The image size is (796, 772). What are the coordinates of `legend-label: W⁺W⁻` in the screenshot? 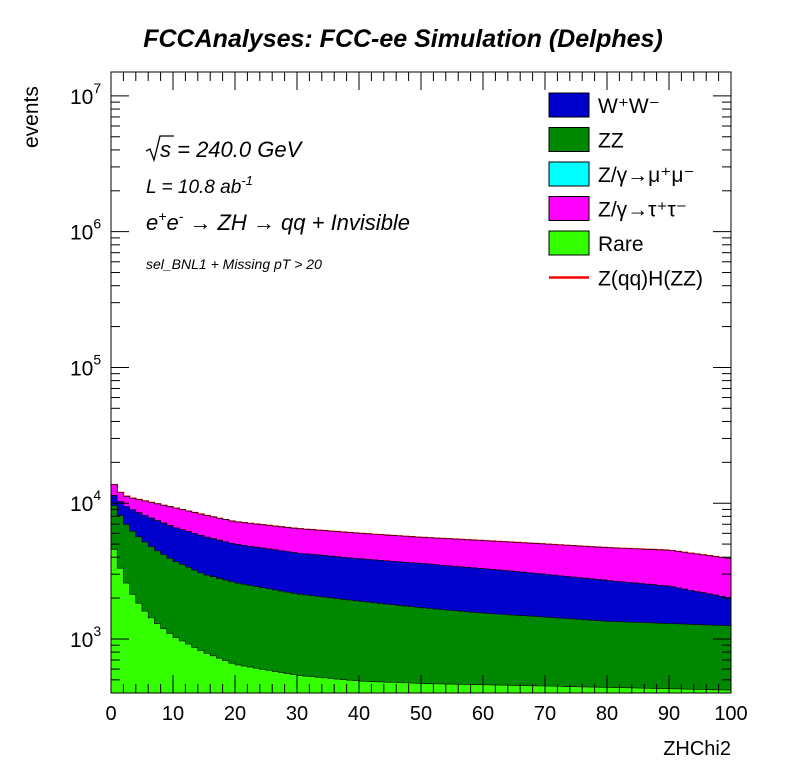 It's located at (629, 106).